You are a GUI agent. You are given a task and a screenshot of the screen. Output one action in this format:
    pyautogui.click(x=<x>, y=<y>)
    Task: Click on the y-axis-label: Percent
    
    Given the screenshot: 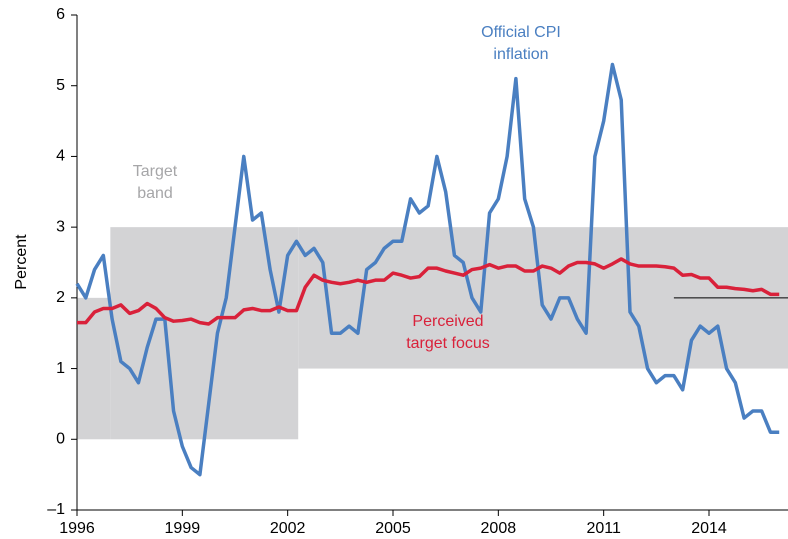 What is the action you would take?
    pyautogui.click(x=21, y=262)
    